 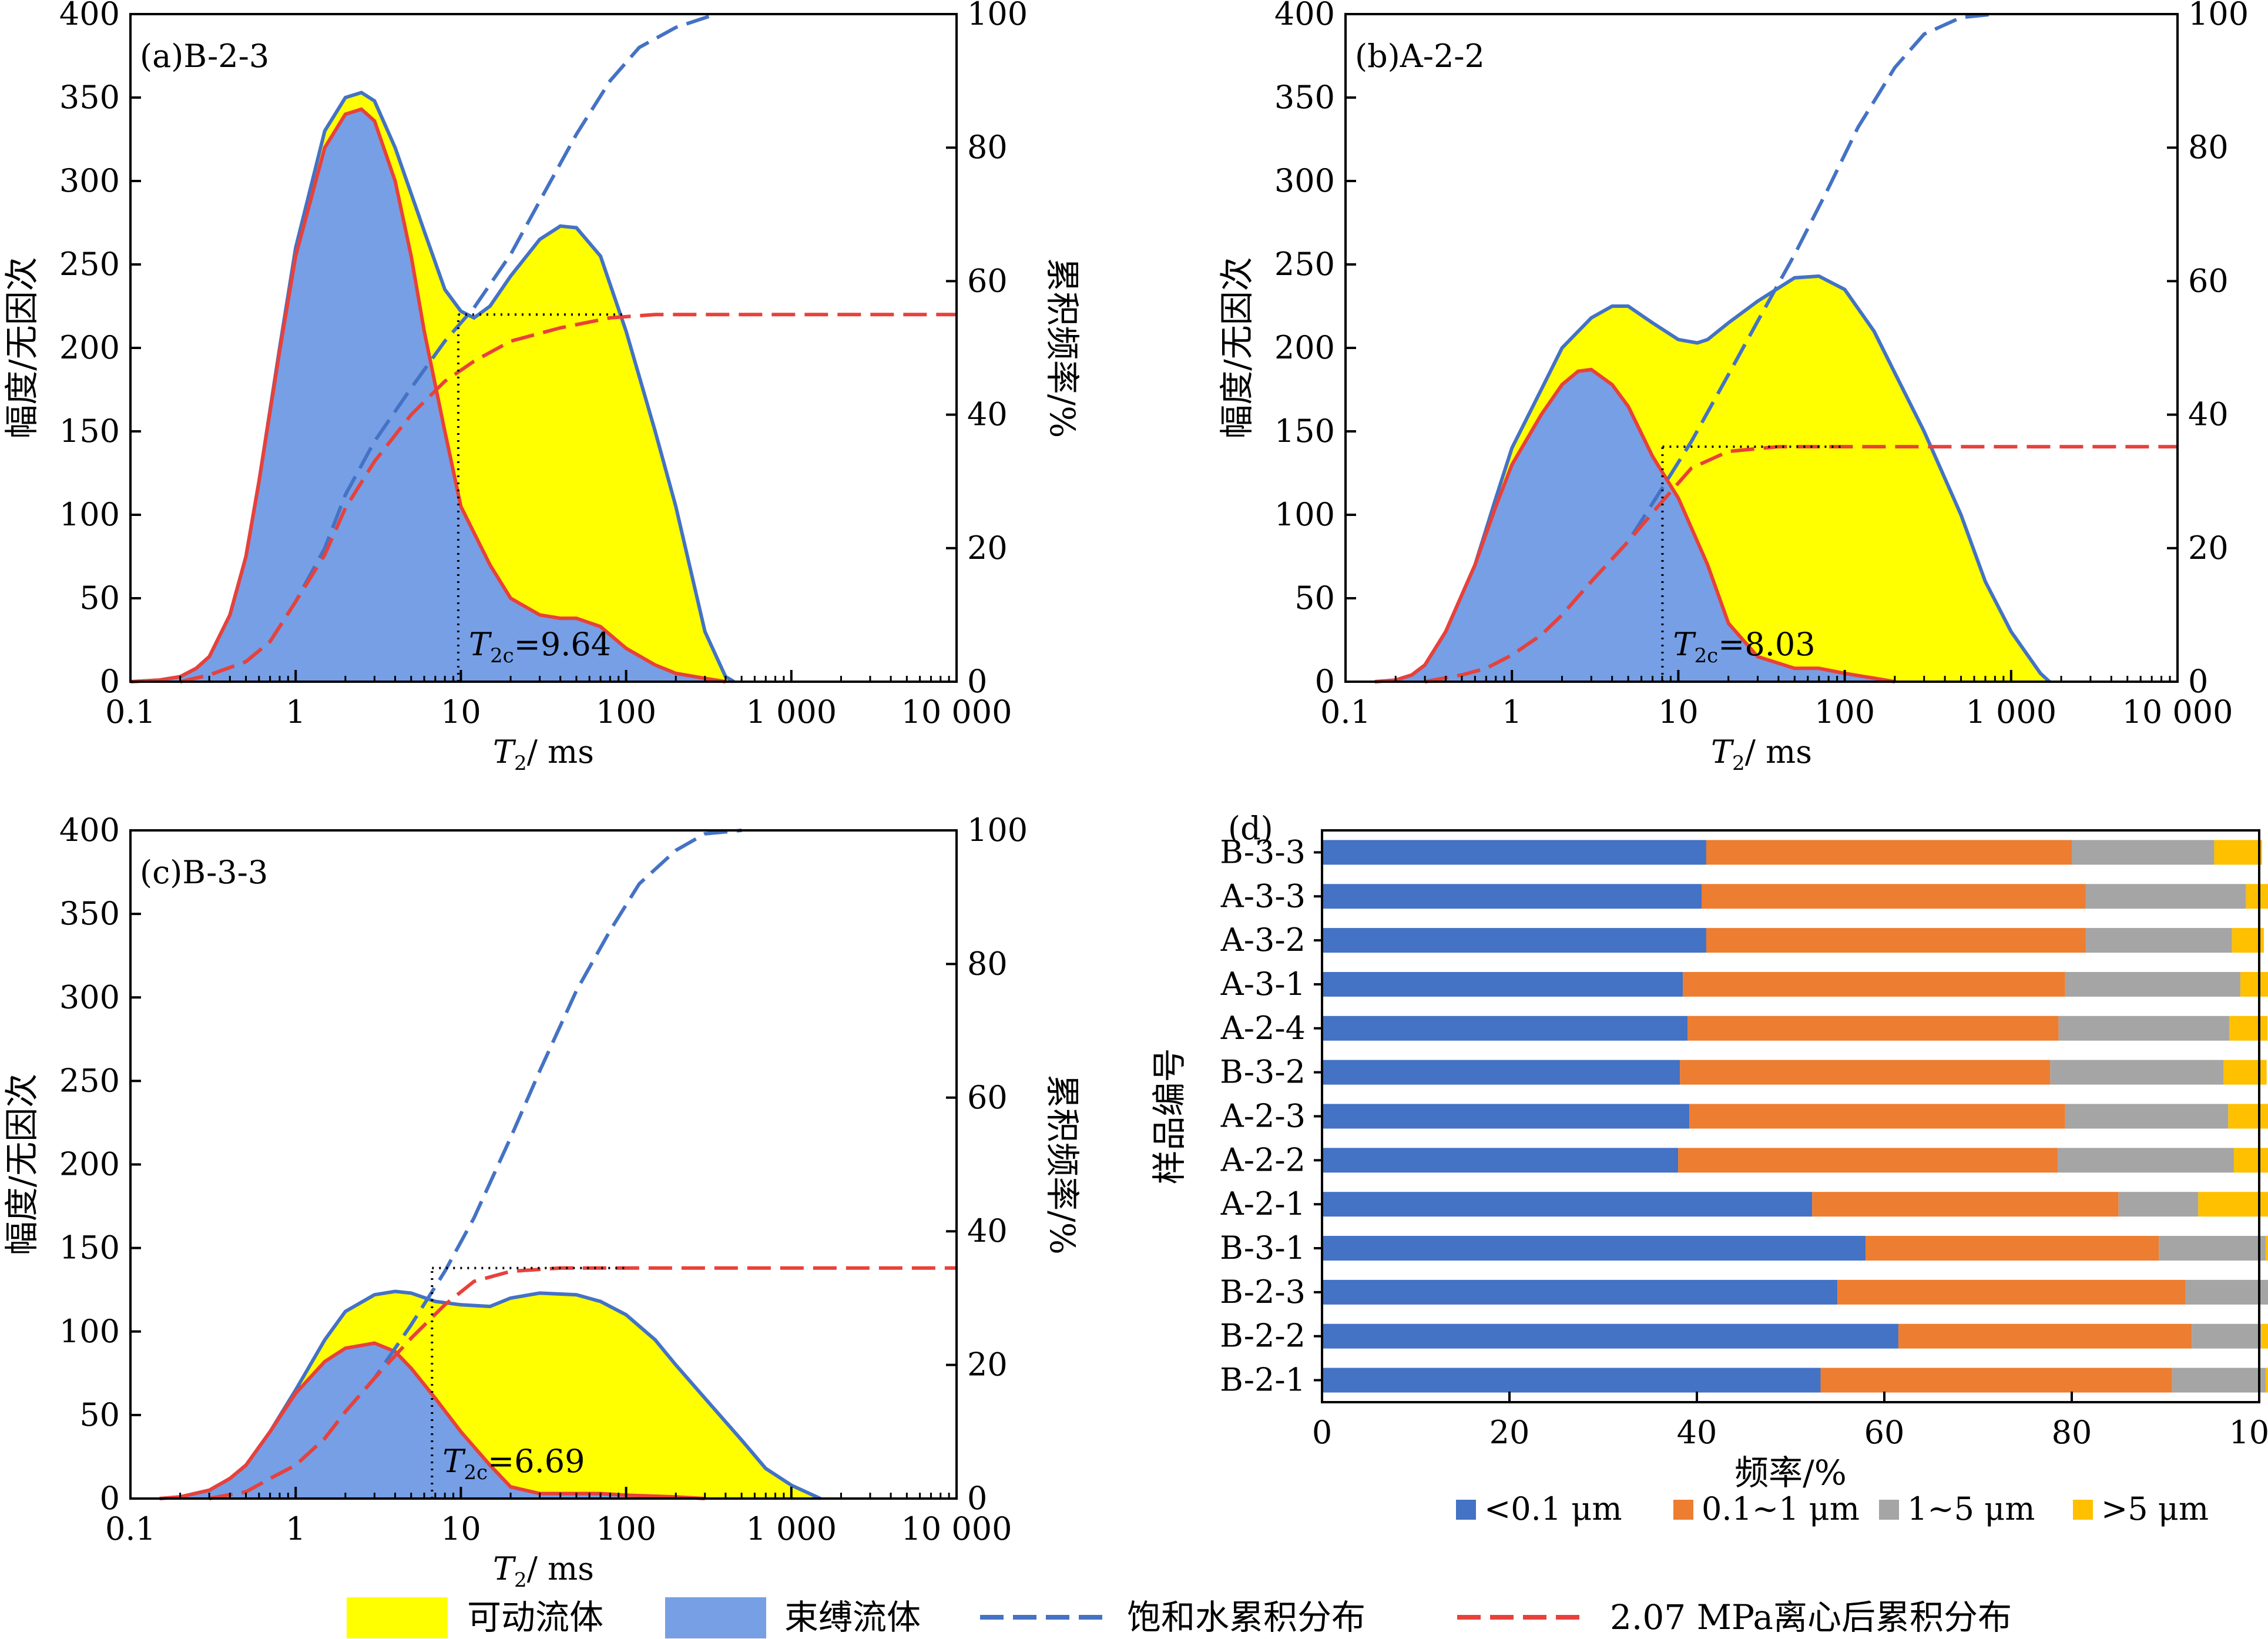 I want to click on t2c-symbol: T, so click(x=1684, y=644).